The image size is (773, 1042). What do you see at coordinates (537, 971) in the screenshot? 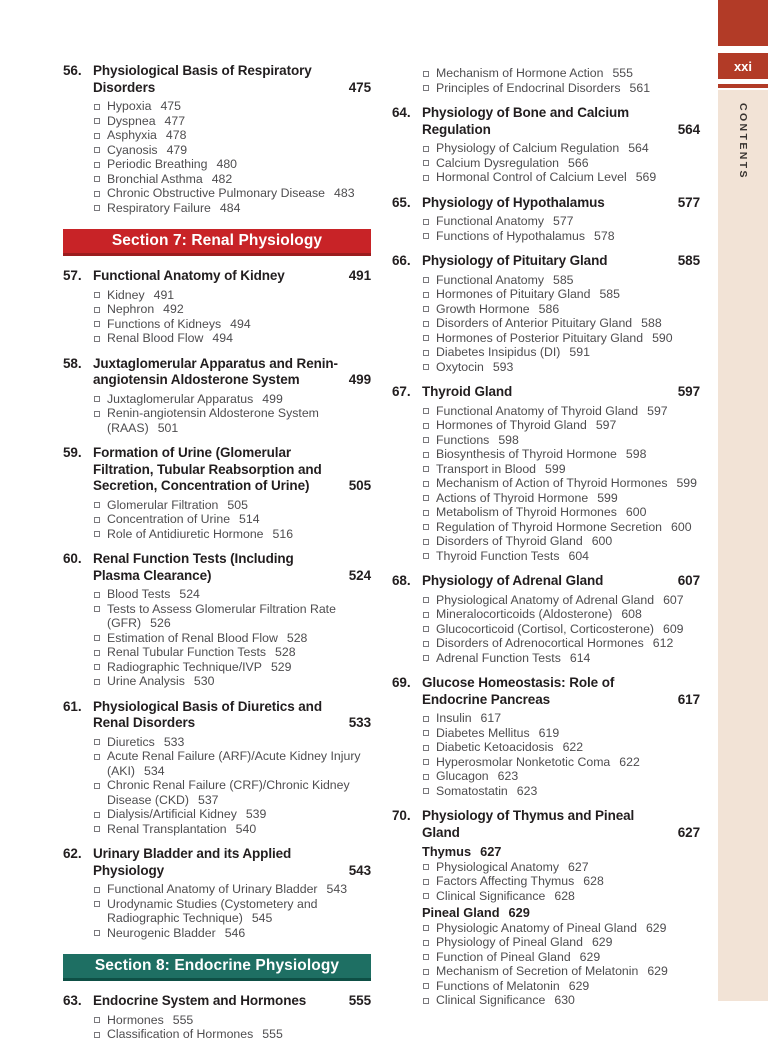
I see `entry-label: Mechanism of Secretion of Melatonin` at bounding box center [537, 971].